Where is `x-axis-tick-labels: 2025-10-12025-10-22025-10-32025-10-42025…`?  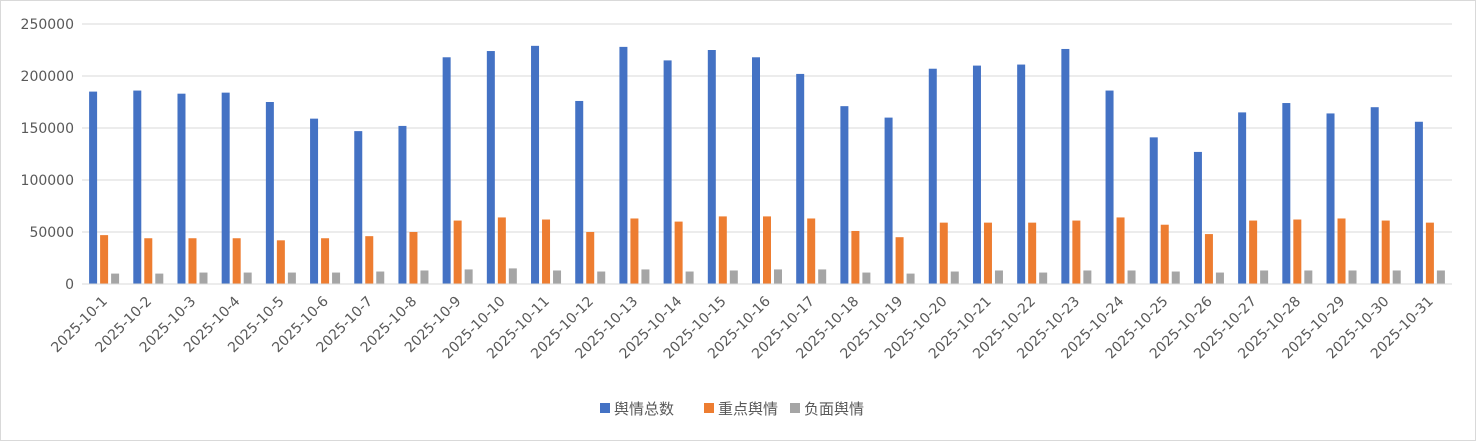
x-axis-tick-labels: 2025-10-12025-10-22025-10-32025-10-42025… is located at coordinates (742, 327).